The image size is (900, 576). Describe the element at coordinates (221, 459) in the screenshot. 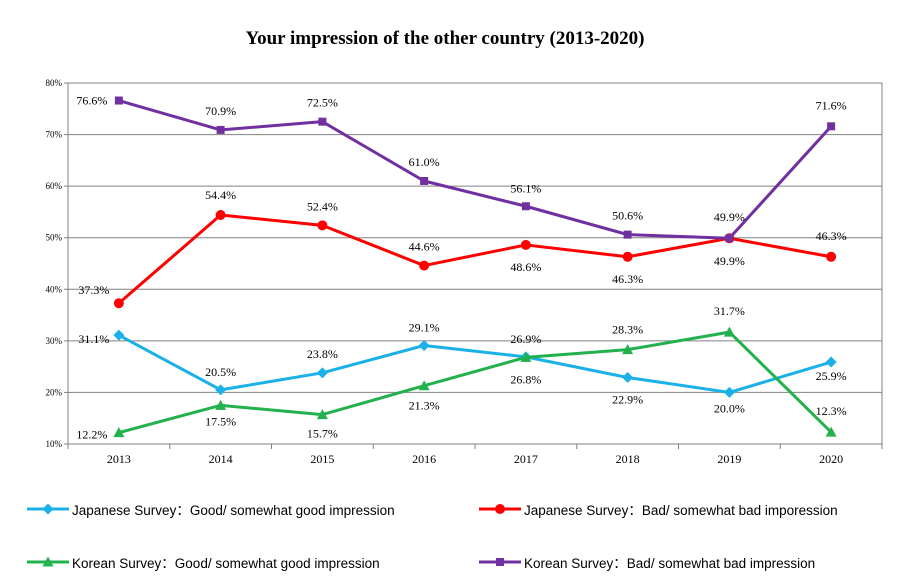

I see `x-tick-label: 2014` at that location.